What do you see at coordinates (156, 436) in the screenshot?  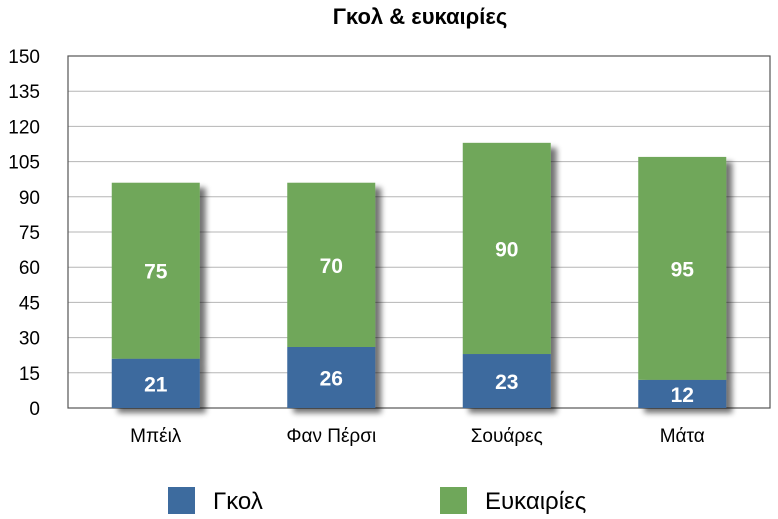 I see `x-tick-label: Μπέιλ` at bounding box center [156, 436].